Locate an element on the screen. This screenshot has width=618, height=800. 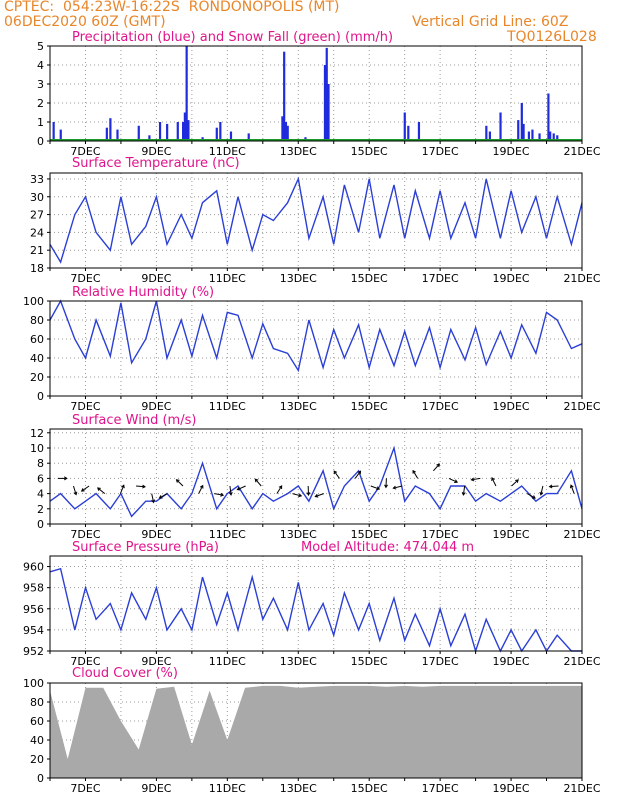
y-tick-label: 80 is located at coordinates (37, 702).